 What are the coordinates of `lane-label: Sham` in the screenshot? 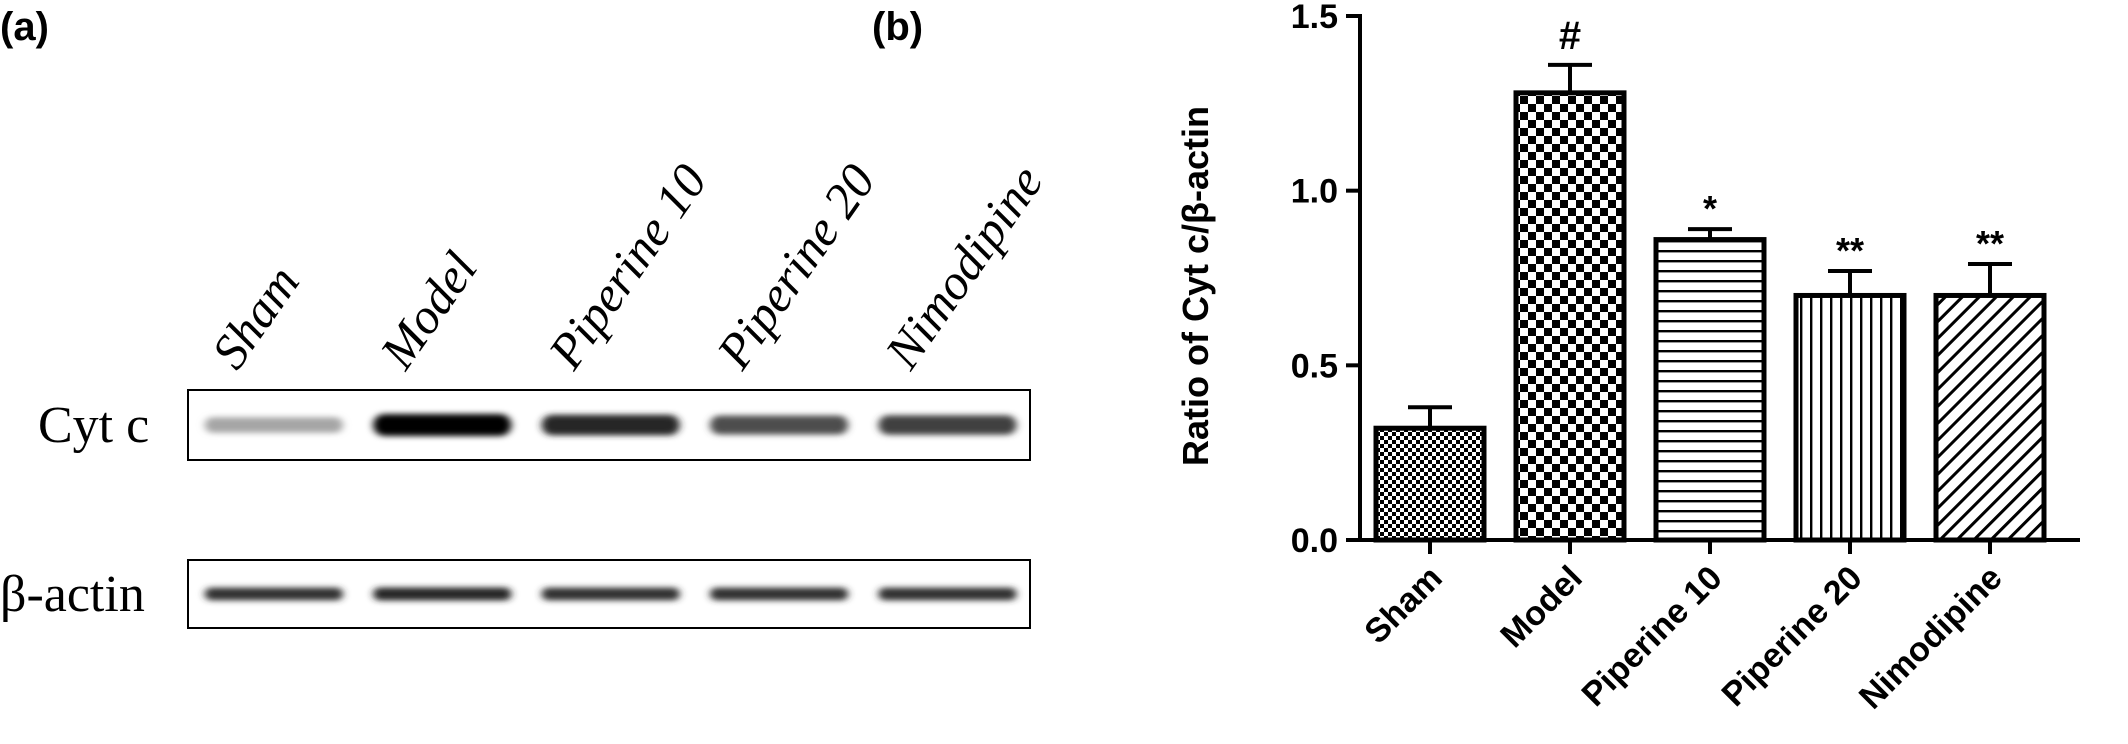 It's located at (255, 316).